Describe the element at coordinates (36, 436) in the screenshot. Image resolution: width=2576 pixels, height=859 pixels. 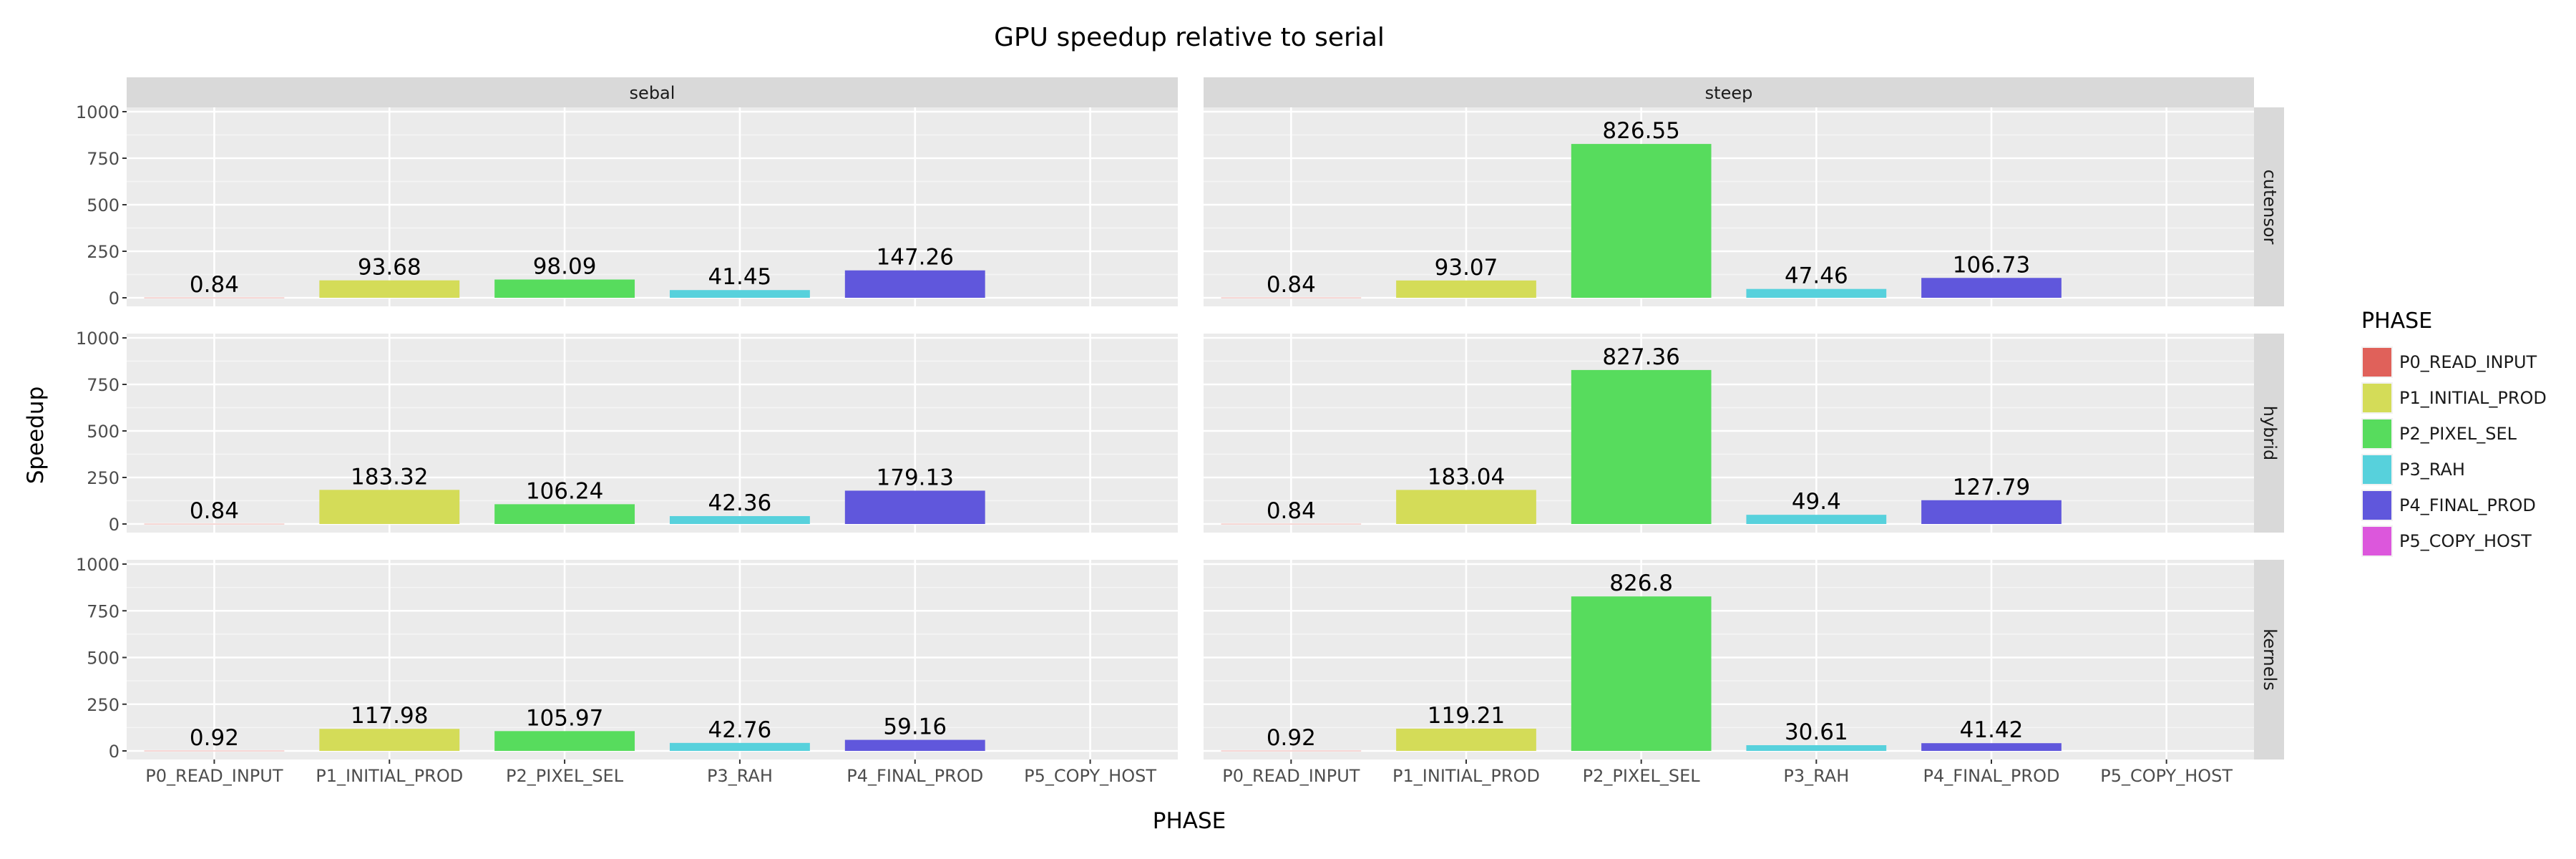
I see `y-axis-title: Speedup` at that location.